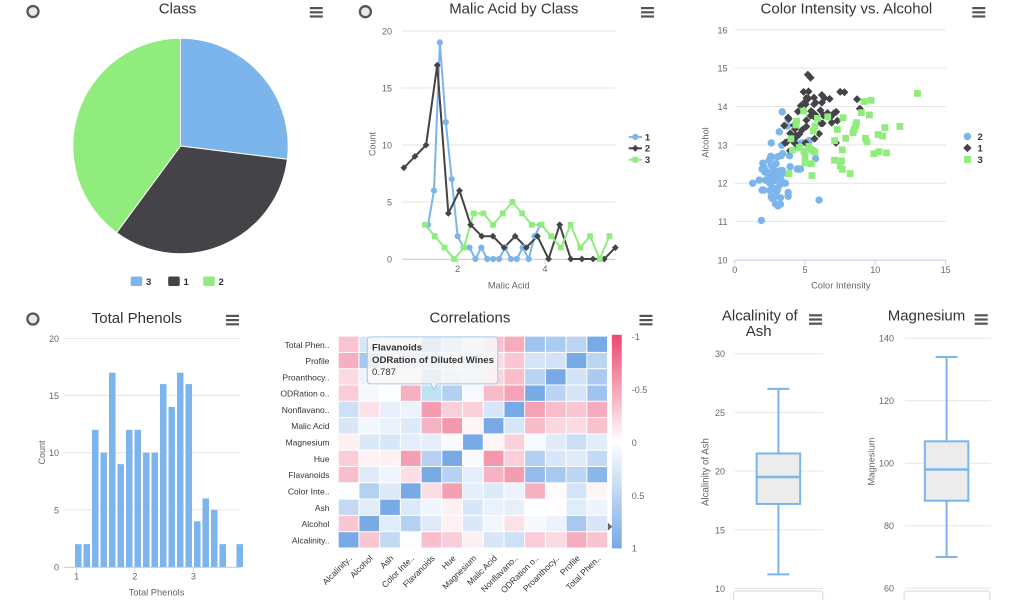 This screenshot has height=600, width=1022. Describe the element at coordinates (640, 390) in the screenshot. I see `svg-text: -0.5` at that location.